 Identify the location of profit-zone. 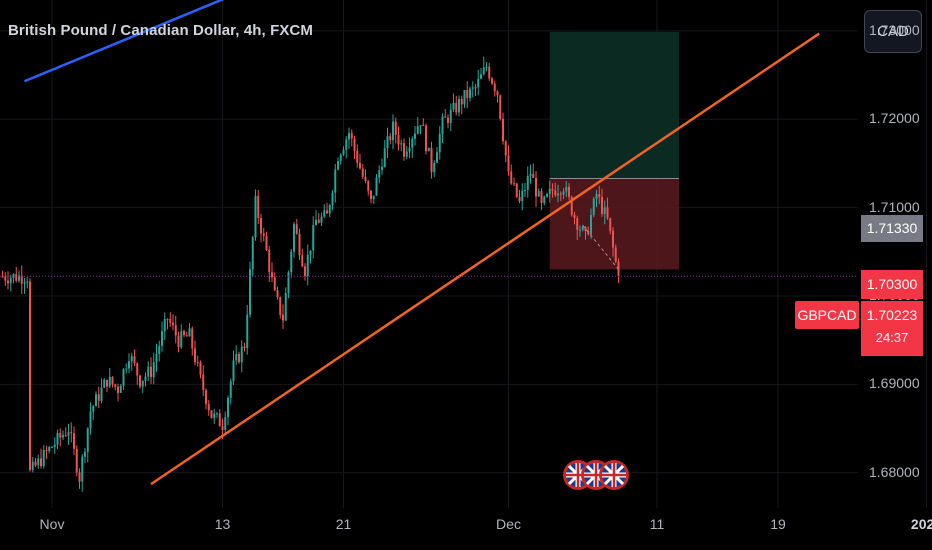
(614, 105).